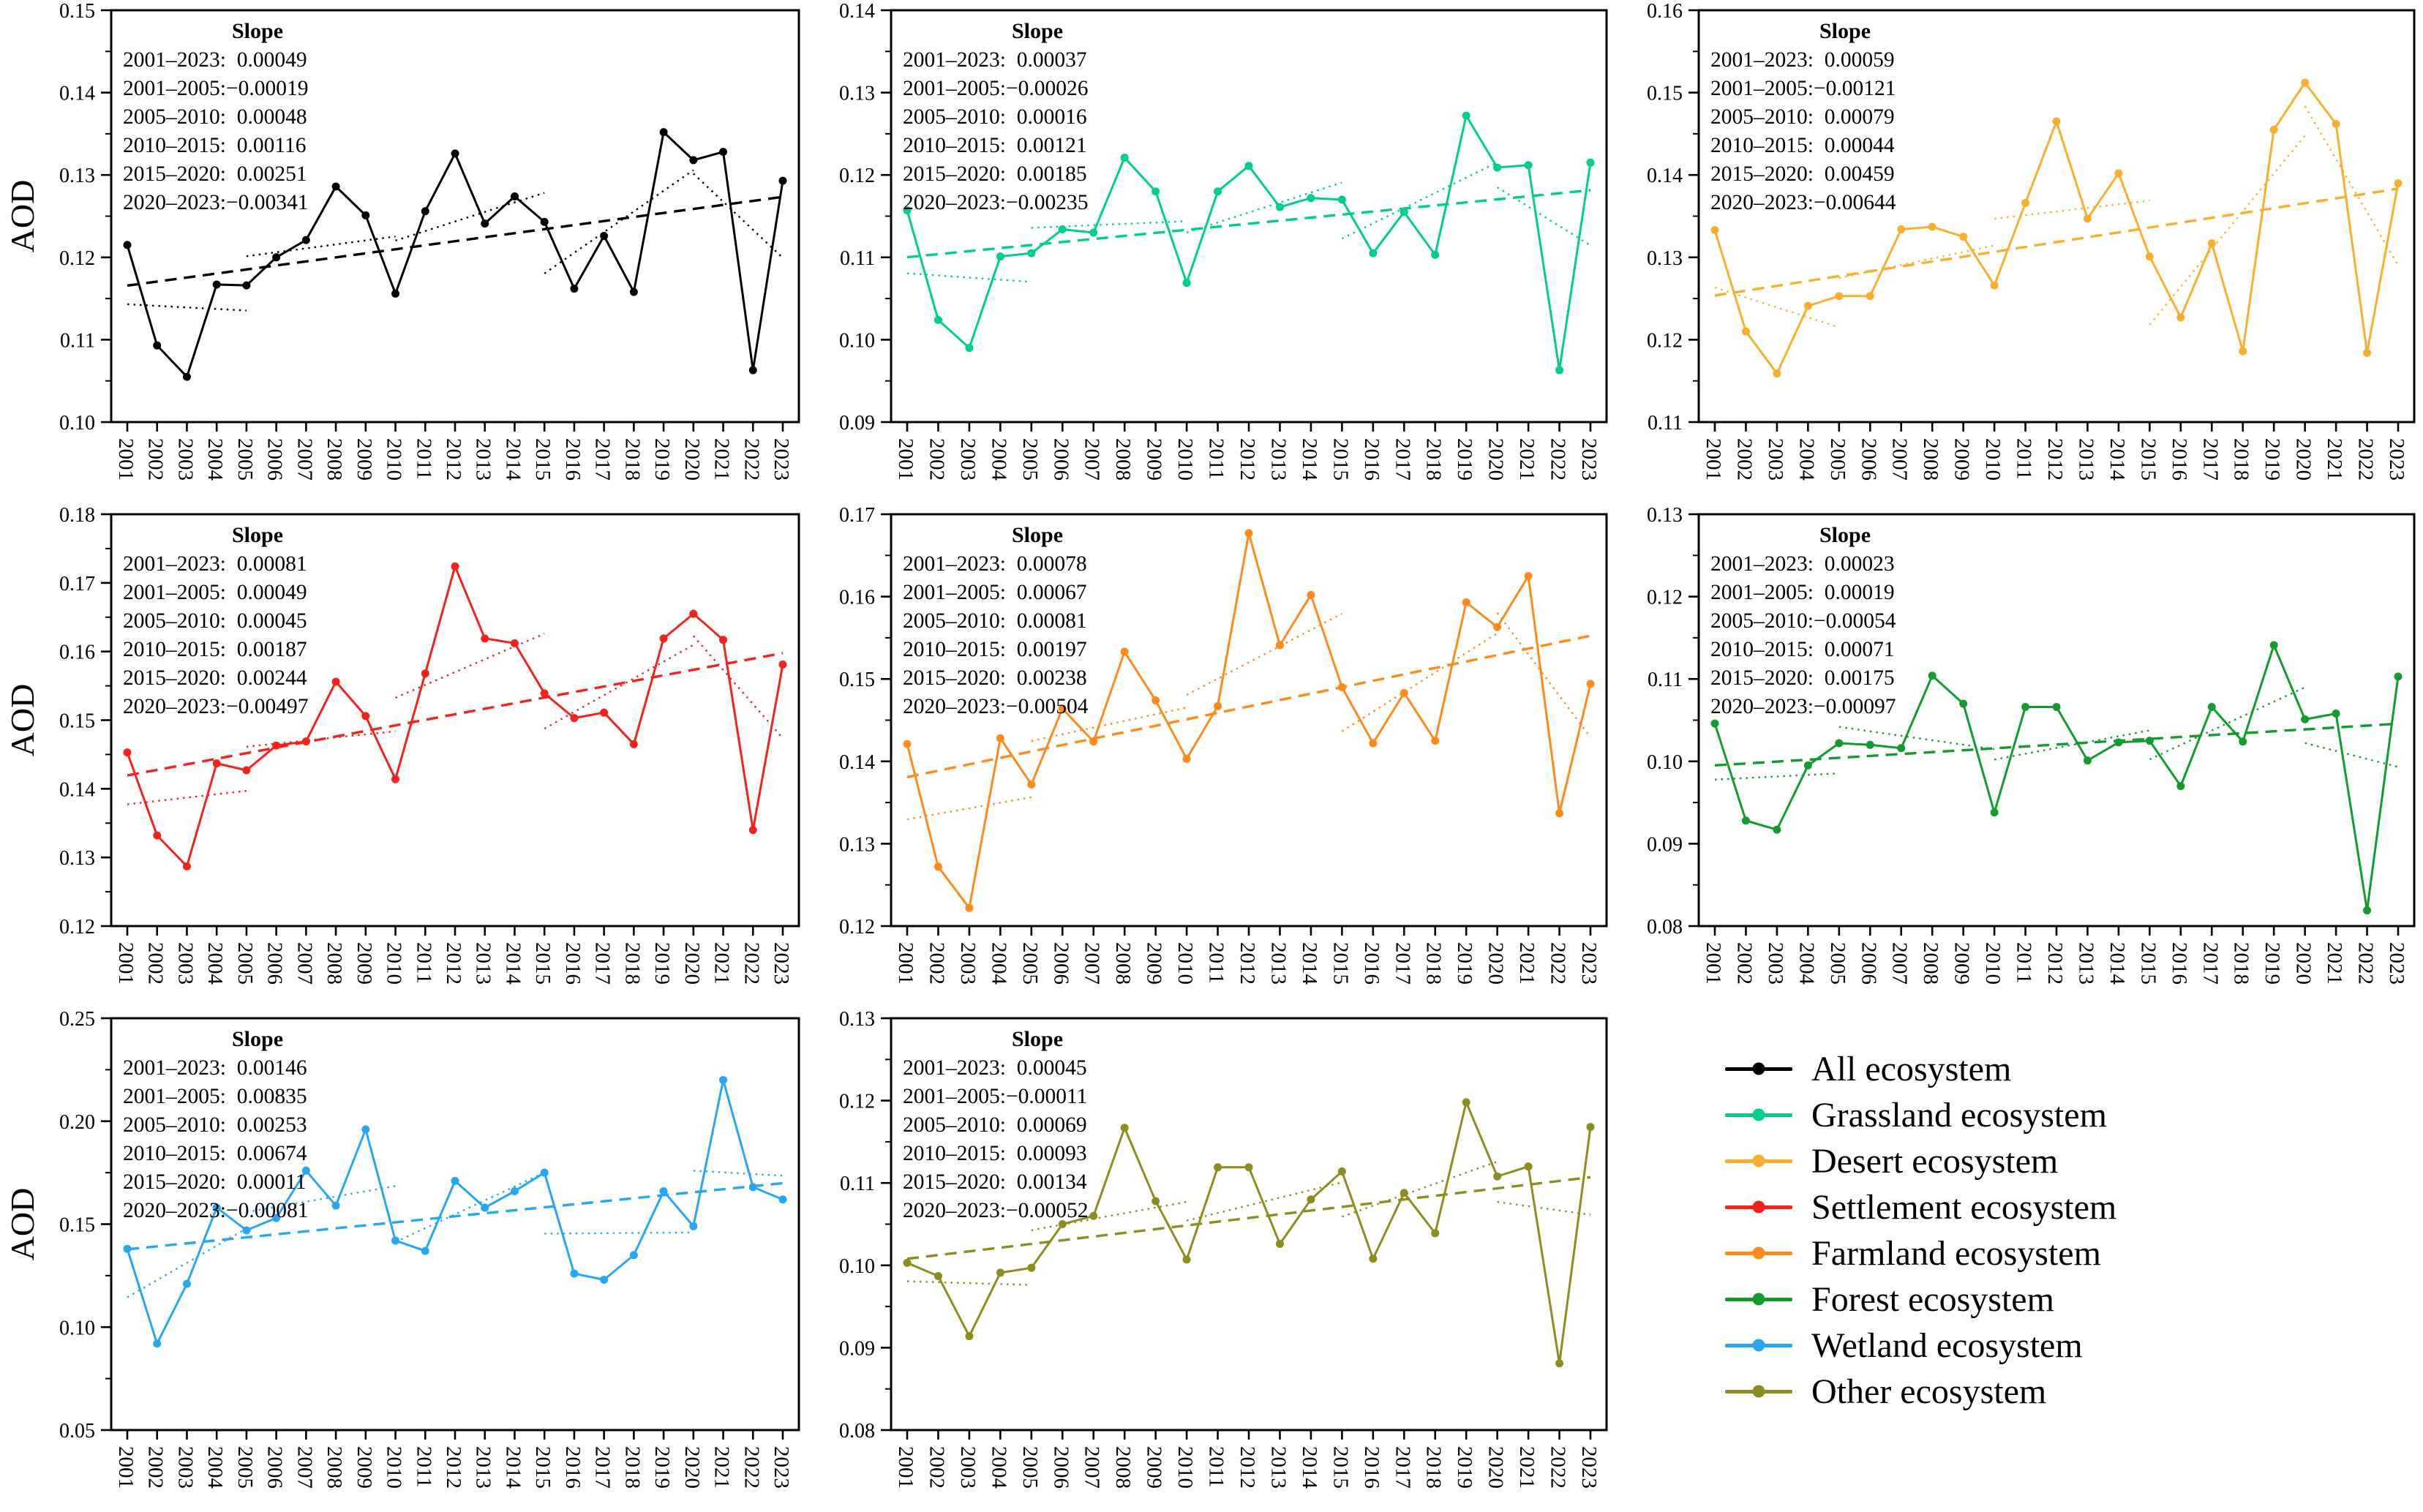 Image resolution: width=2423 pixels, height=1512 pixels. Describe the element at coordinates (857, 1432) in the screenshot. I see `y-tick-label: 0.08` at that location.